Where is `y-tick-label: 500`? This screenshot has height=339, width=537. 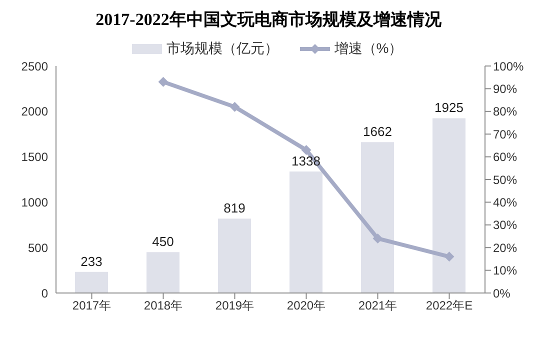 y-tick-label: 500 is located at coordinates (38, 247).